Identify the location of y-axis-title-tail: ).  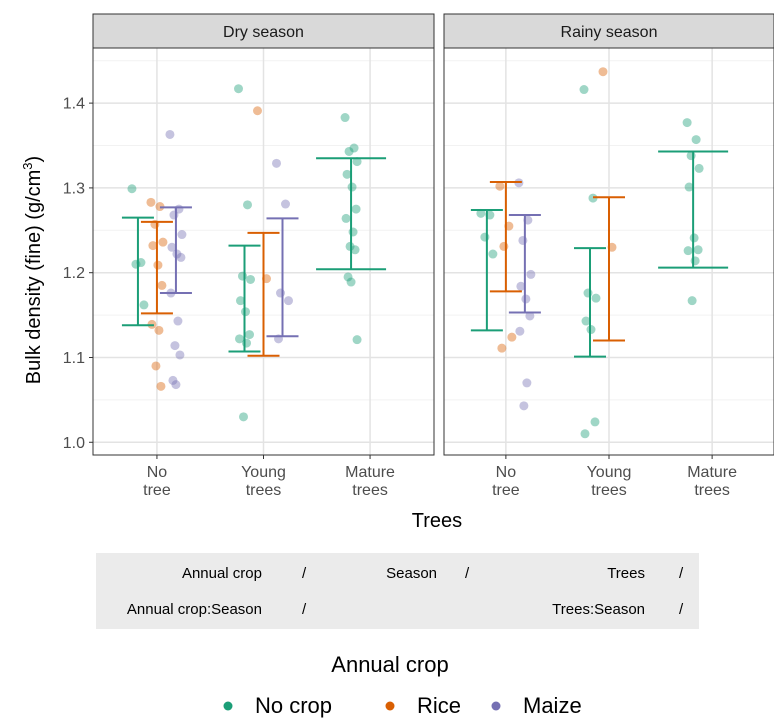
(34, 159).